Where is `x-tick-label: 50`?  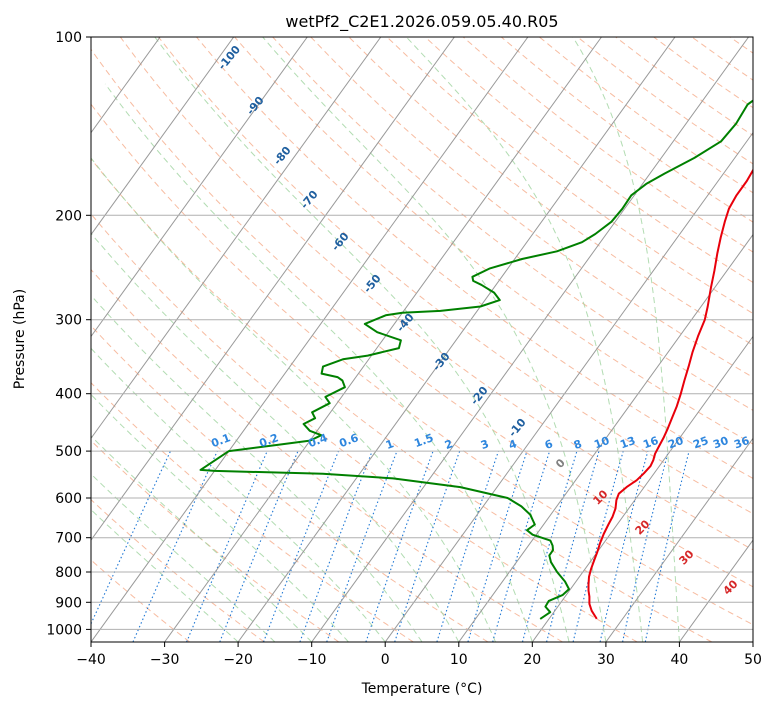 x-tick-label: 50 is located at coordinates (753, 660).